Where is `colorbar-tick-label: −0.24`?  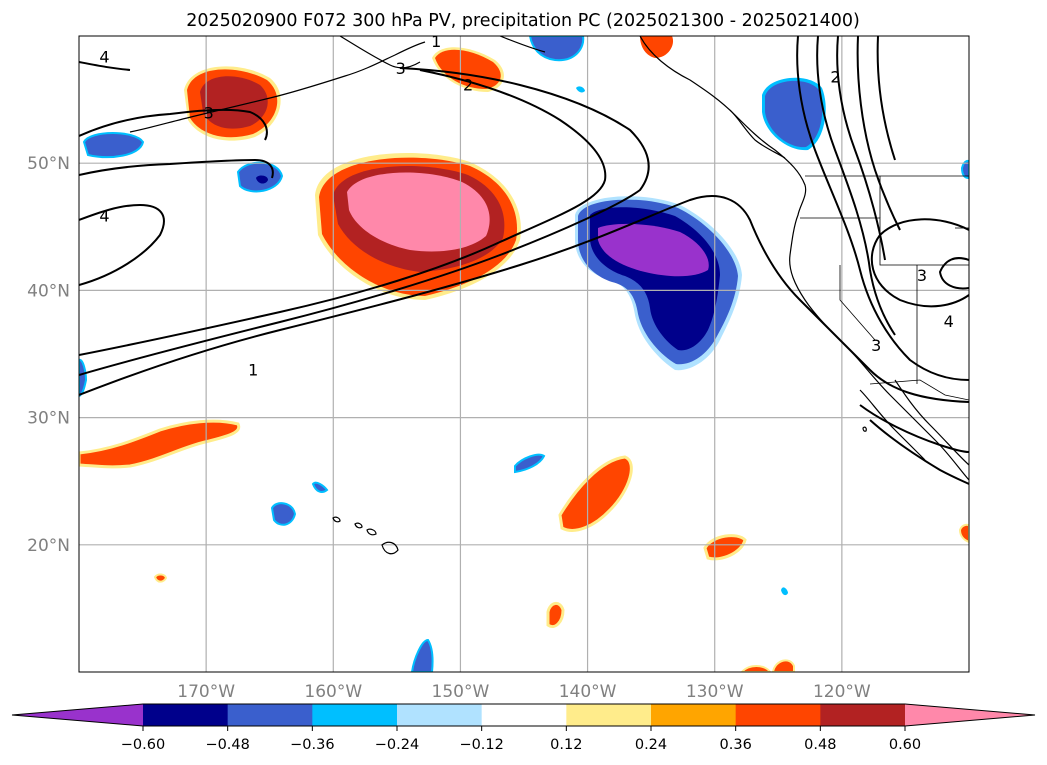 colorbar-tick-label: −0.24 is located at coordinates (397, 745).